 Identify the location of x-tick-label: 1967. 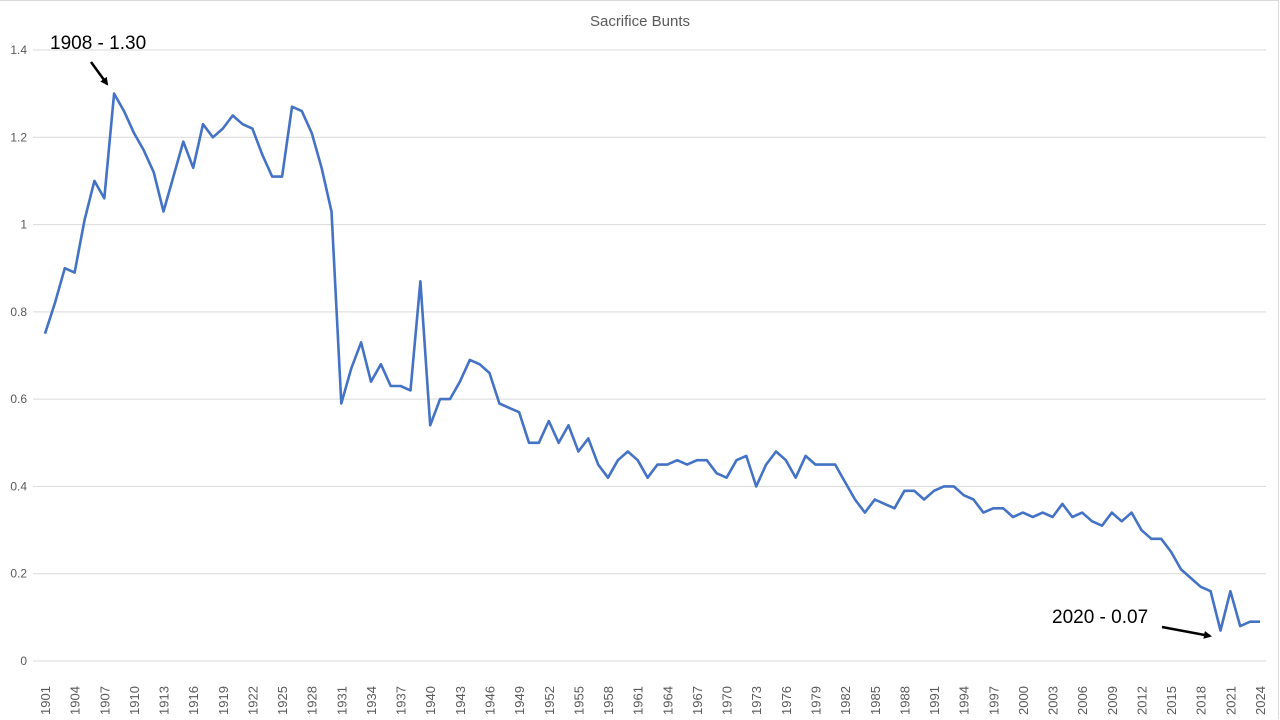
(697, 700).